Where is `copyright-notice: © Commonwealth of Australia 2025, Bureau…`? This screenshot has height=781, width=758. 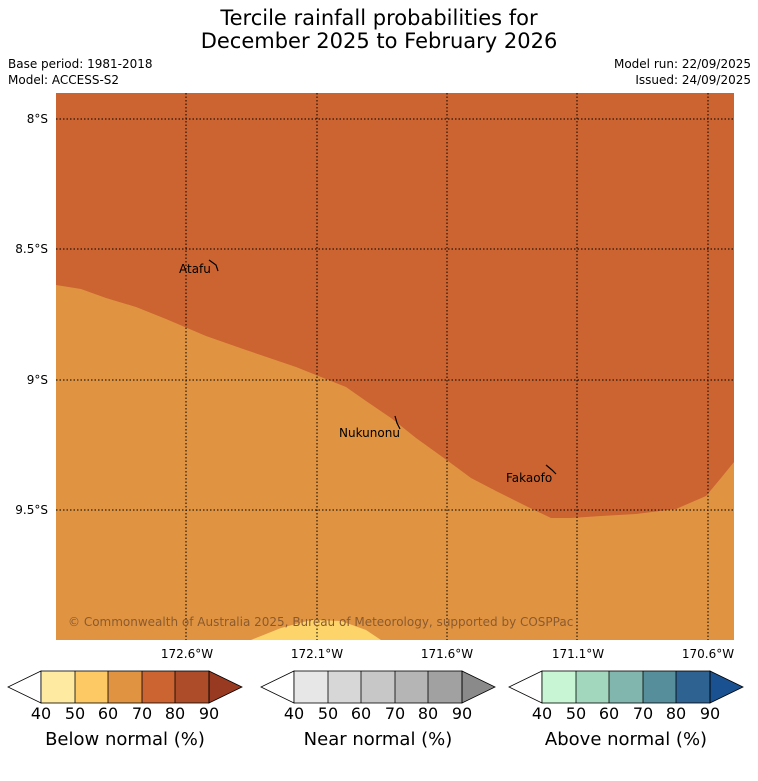
copyright-notice: © Commonwealth of Australia 2025, Bureau… is located at coordinates (320, 622).